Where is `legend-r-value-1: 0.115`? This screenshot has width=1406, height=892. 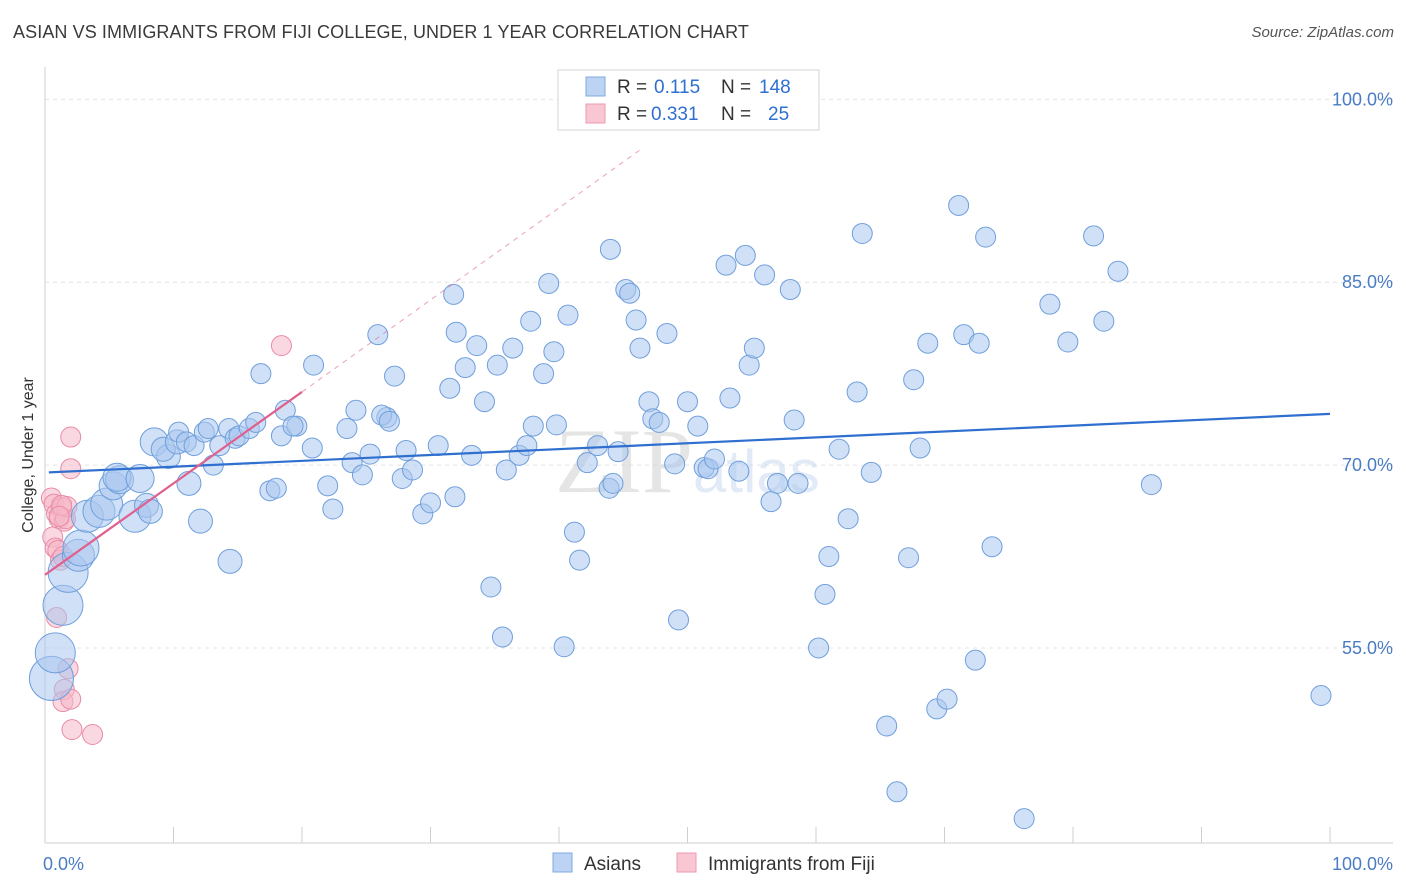 legend-r-value-1: 0.115 is located at coordinates (677, 87).